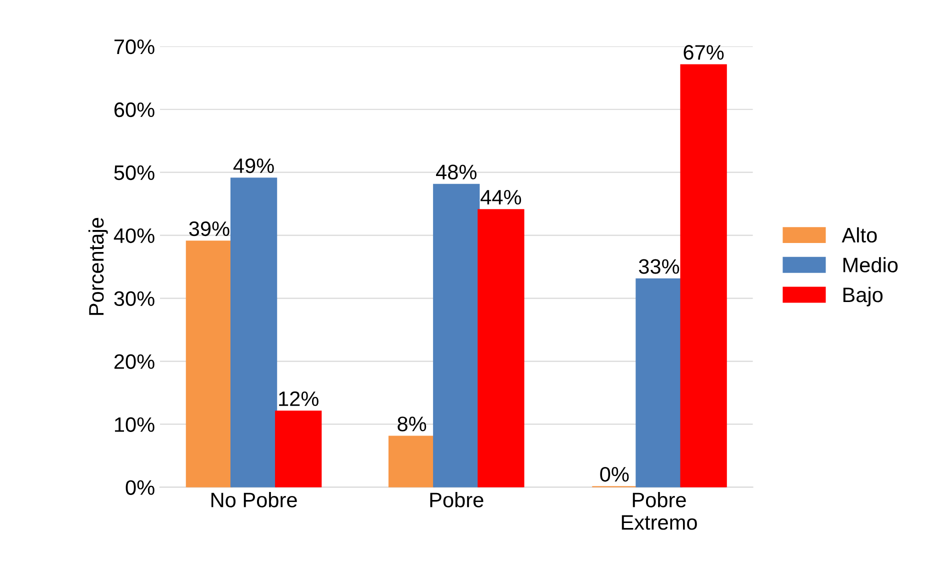  What do you see at coordinates (298, 398) in the screenshot?
I see `data-label: 12%` at bounding box center [298, 398].